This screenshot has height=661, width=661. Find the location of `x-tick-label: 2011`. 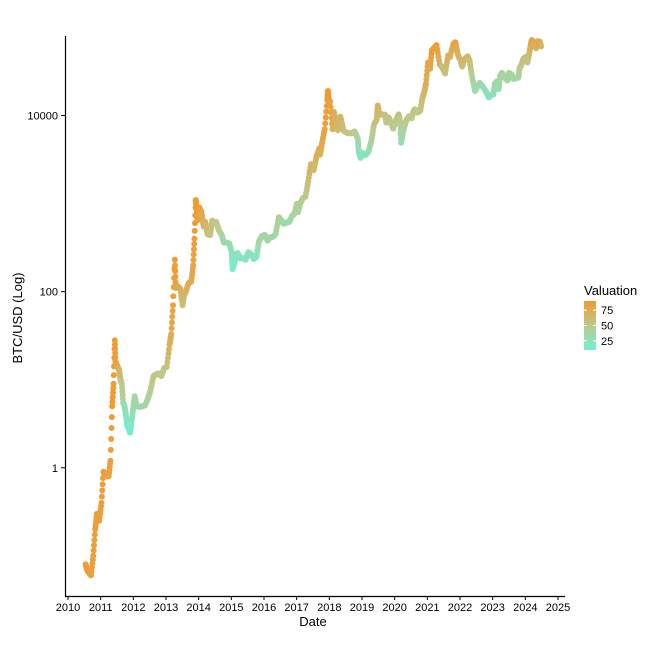

x-tick-label: 2011 is located at coordinates (101, 608).